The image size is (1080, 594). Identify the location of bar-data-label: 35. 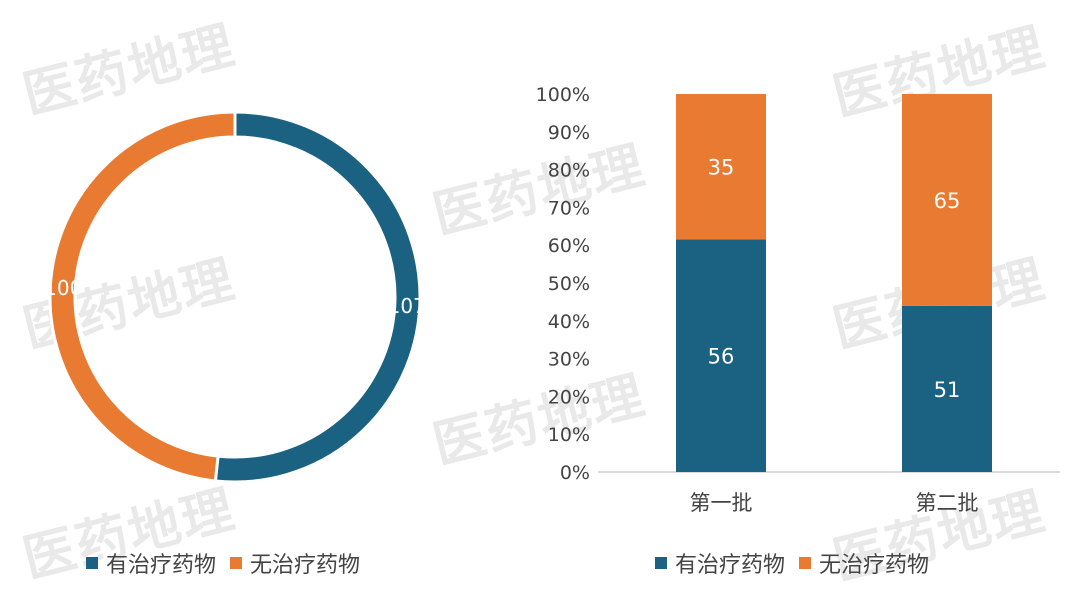
(721, 168).